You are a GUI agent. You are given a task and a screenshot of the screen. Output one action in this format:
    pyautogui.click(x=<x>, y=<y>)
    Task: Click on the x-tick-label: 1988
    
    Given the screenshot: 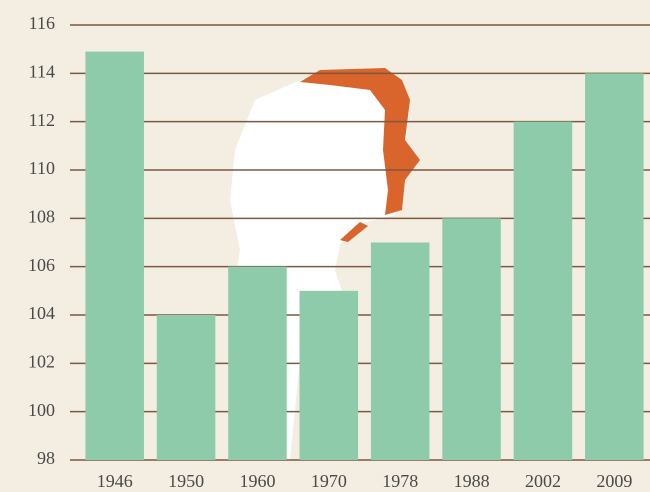 What is the action you would take?
    pyautogui.click(x=472, y=481)
    